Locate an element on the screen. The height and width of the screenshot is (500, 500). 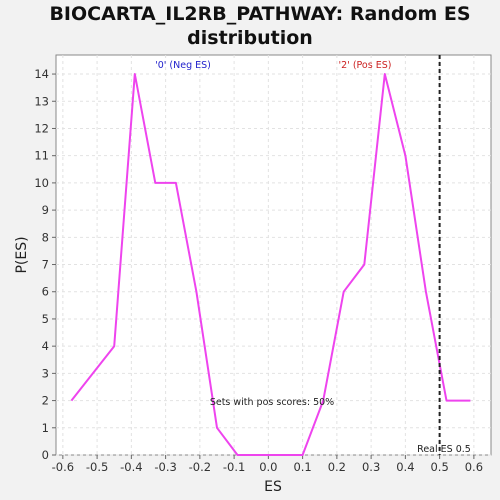
y-tick-label: 10 is located at coordinates (41, 183).